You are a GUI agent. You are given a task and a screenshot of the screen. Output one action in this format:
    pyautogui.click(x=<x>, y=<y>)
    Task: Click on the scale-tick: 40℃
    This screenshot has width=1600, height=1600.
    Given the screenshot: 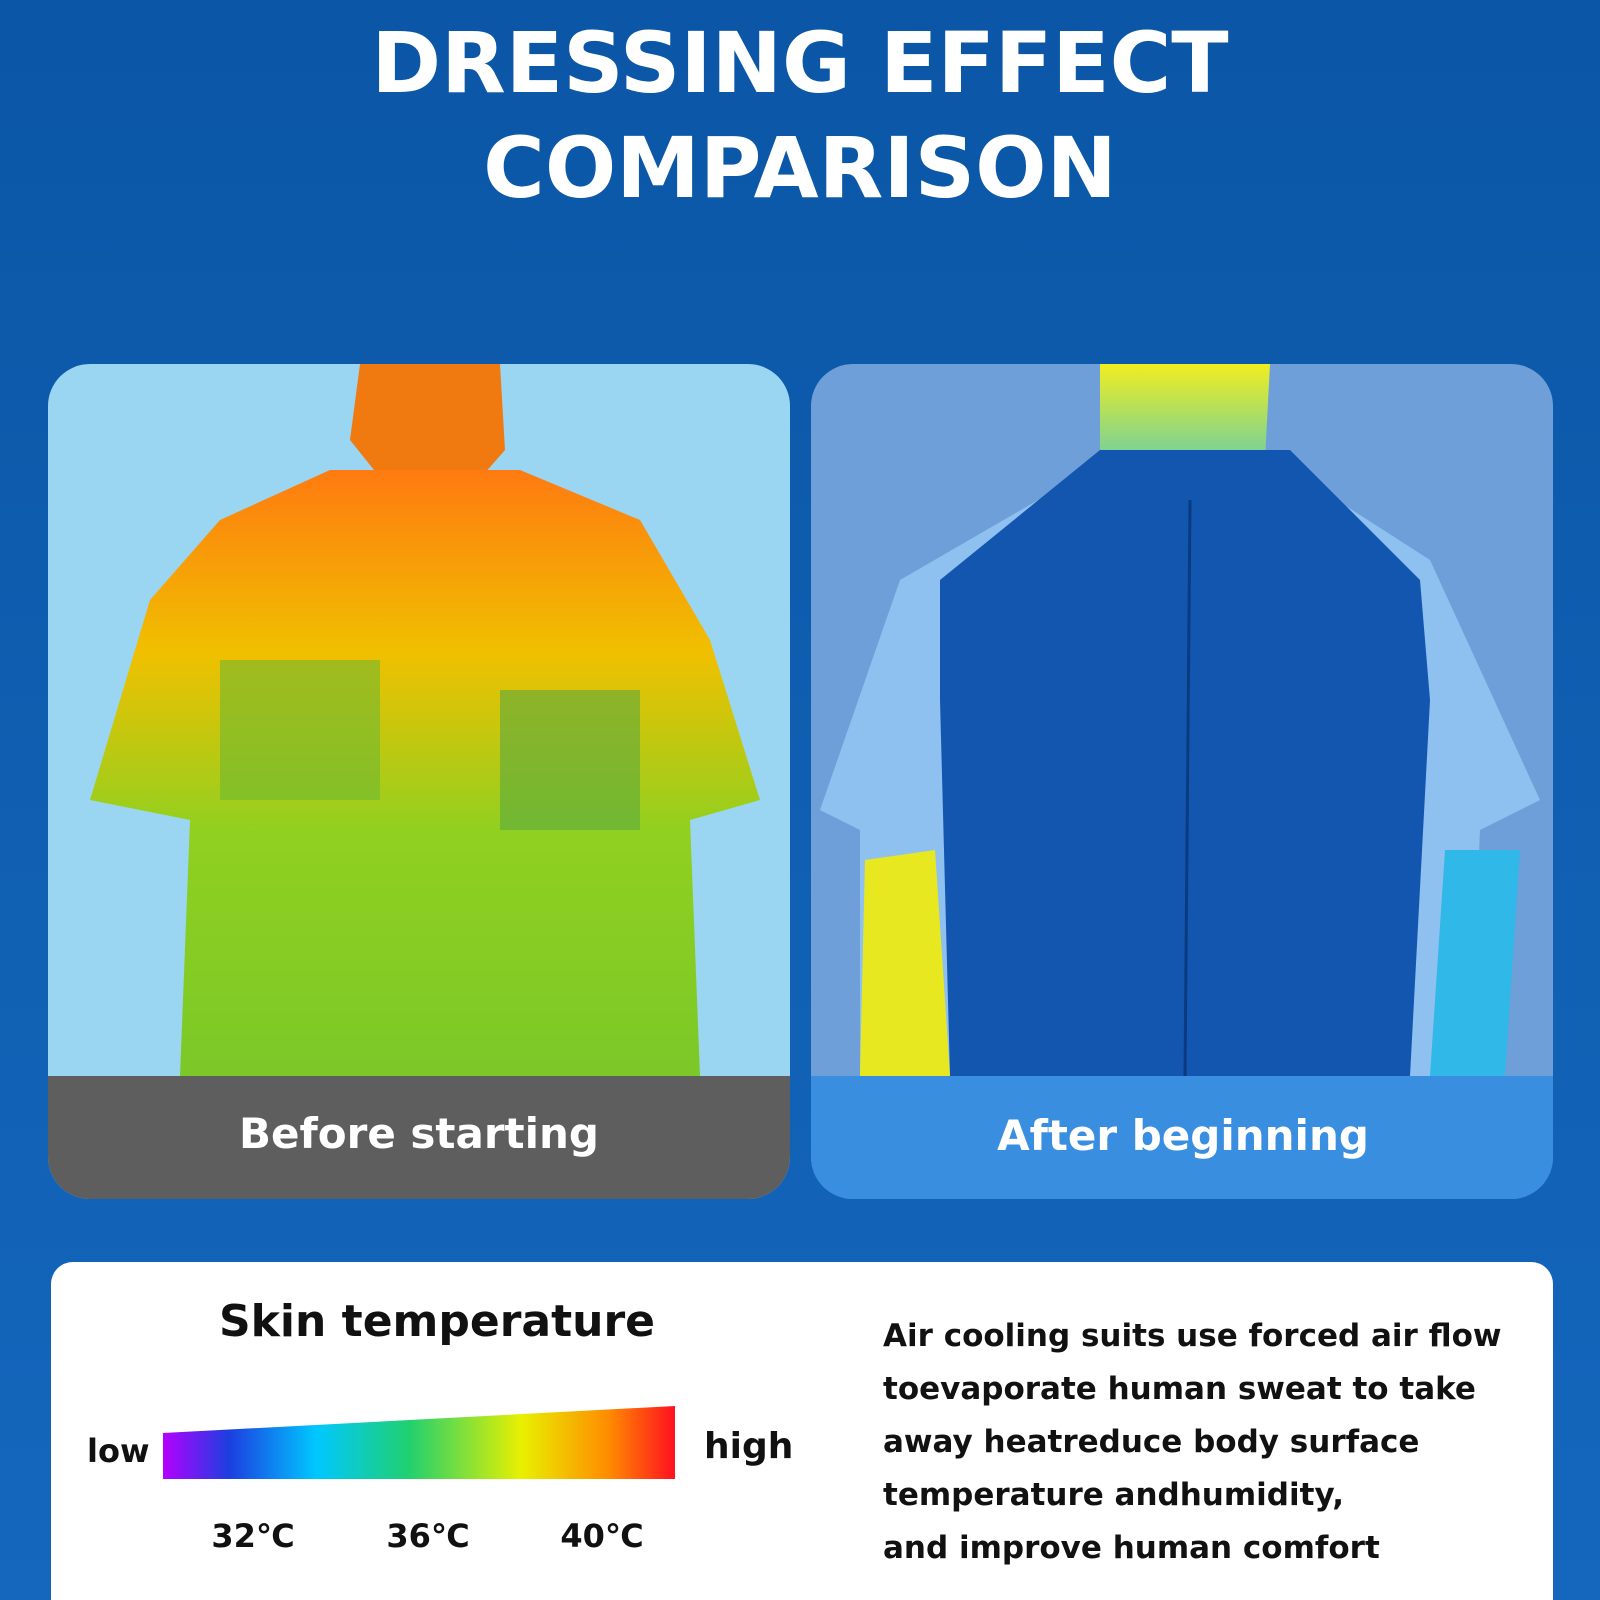 What is the action you would take?
    pyautogui.click(x=601, y=1536)
    